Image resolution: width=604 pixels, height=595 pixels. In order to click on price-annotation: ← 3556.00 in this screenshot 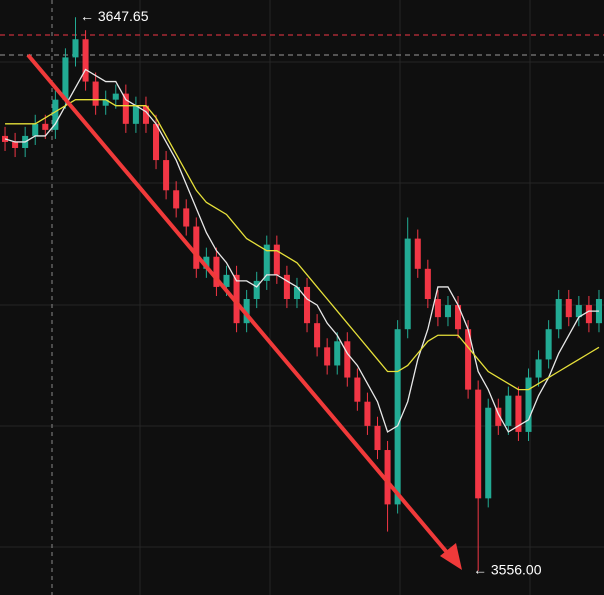, I will do `click(507, 570)`.